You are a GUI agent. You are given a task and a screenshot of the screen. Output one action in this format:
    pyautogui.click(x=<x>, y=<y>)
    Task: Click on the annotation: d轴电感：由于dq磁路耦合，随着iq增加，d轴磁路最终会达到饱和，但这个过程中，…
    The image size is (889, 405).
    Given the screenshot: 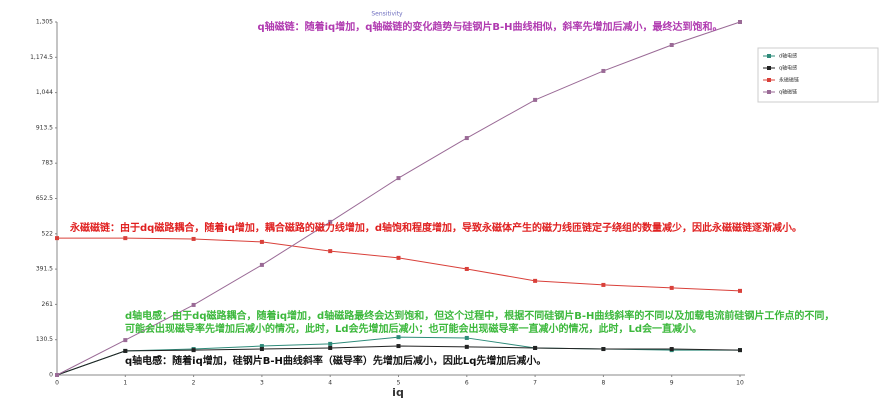 What is the action you would take?
    pyautogui.click(x=479, y=315)
    